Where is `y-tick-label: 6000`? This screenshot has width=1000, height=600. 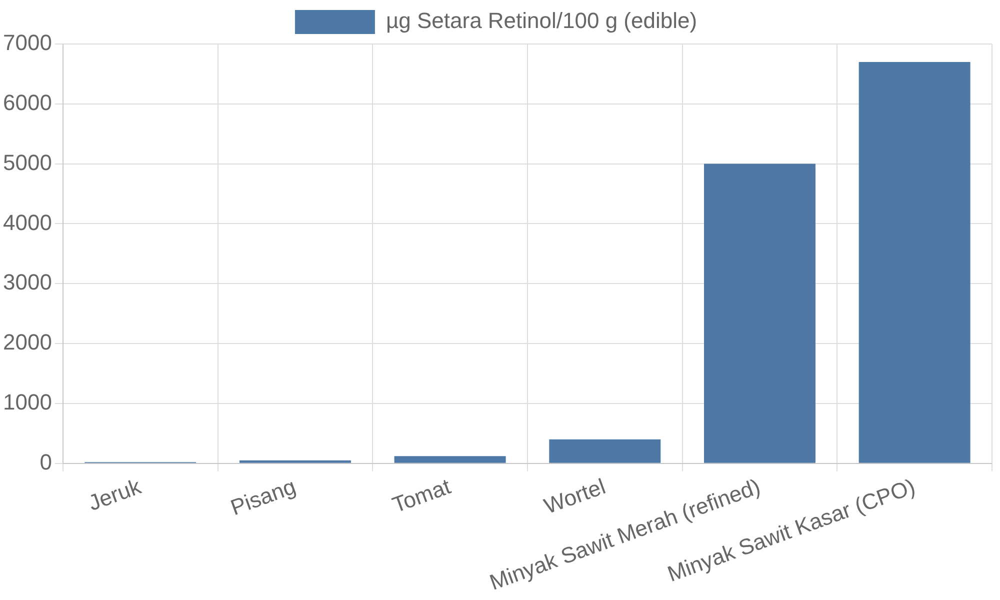
y-tick-label: 6000 is located at coordinates (27, 102).